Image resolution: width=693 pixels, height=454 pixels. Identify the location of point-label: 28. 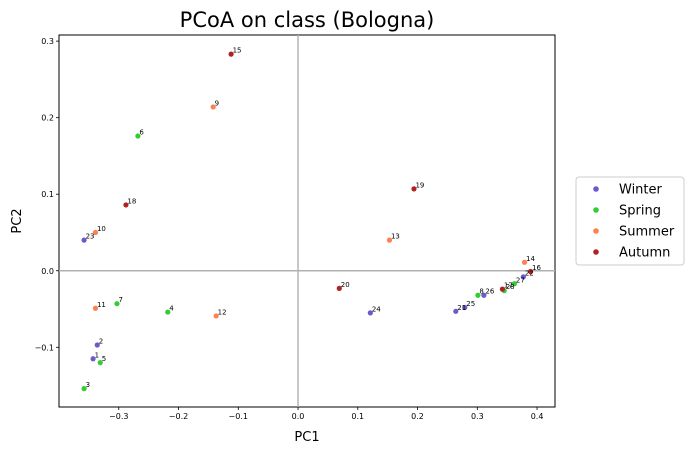
(510, 287).